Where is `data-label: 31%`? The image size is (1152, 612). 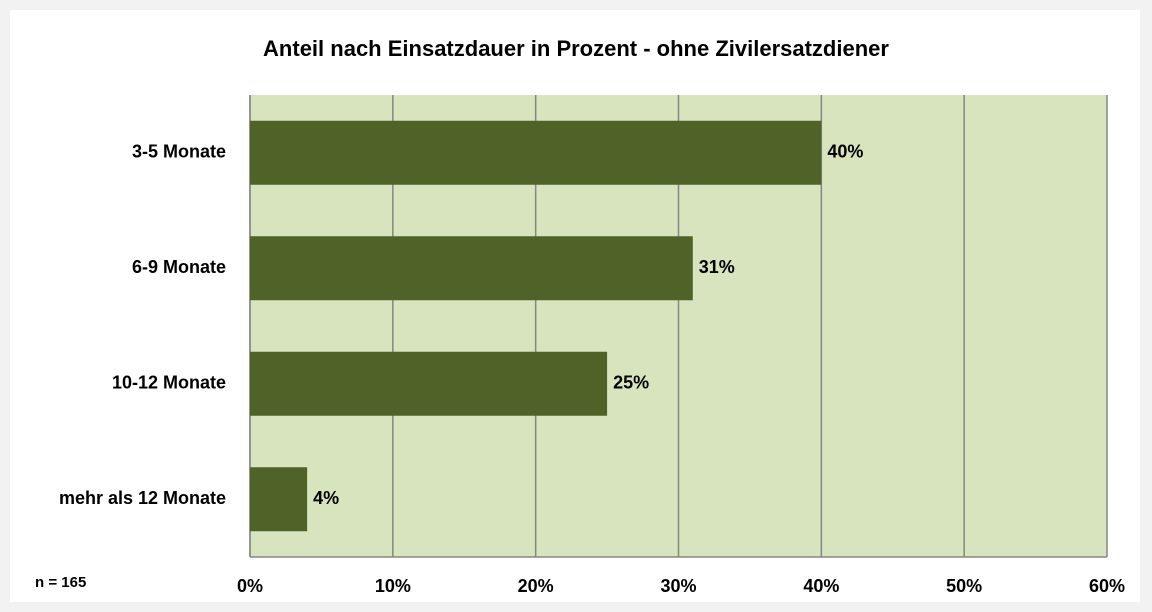 data-label: 31% is located at coordinates (717, 267).